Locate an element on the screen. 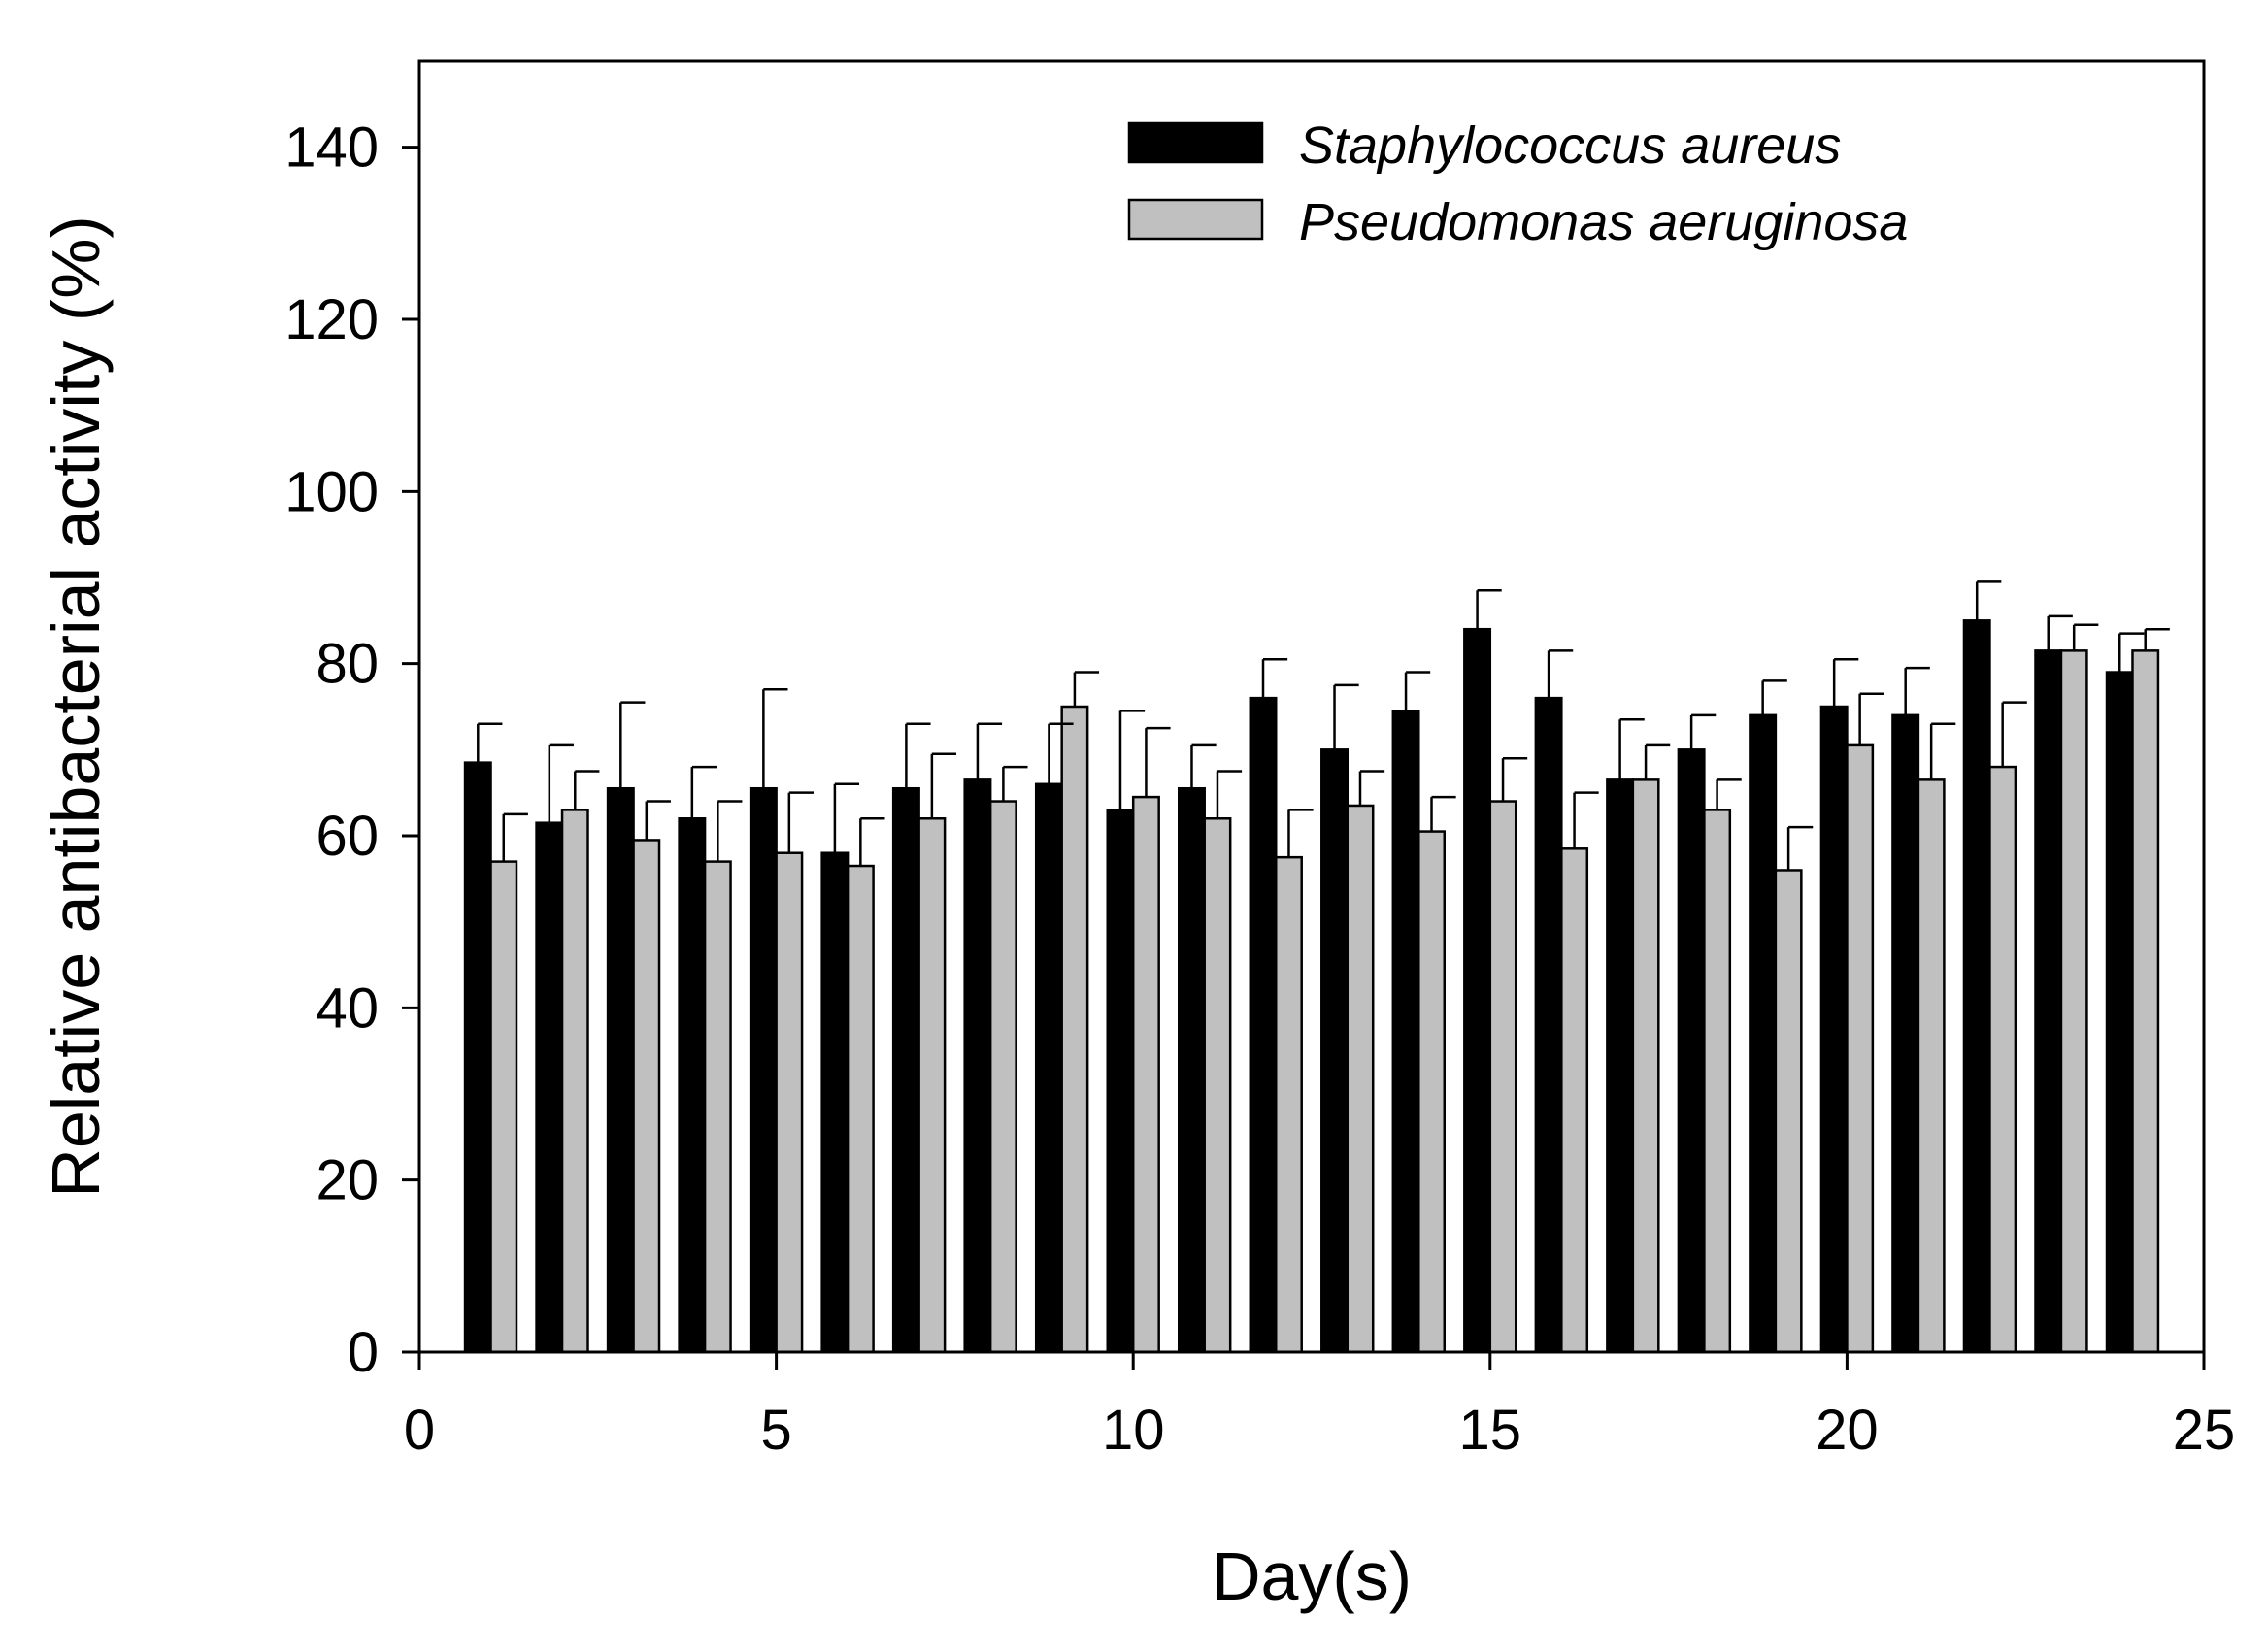  y-axis-title: Relative antibacterial activity (%) is located at coordinates (76, 706).